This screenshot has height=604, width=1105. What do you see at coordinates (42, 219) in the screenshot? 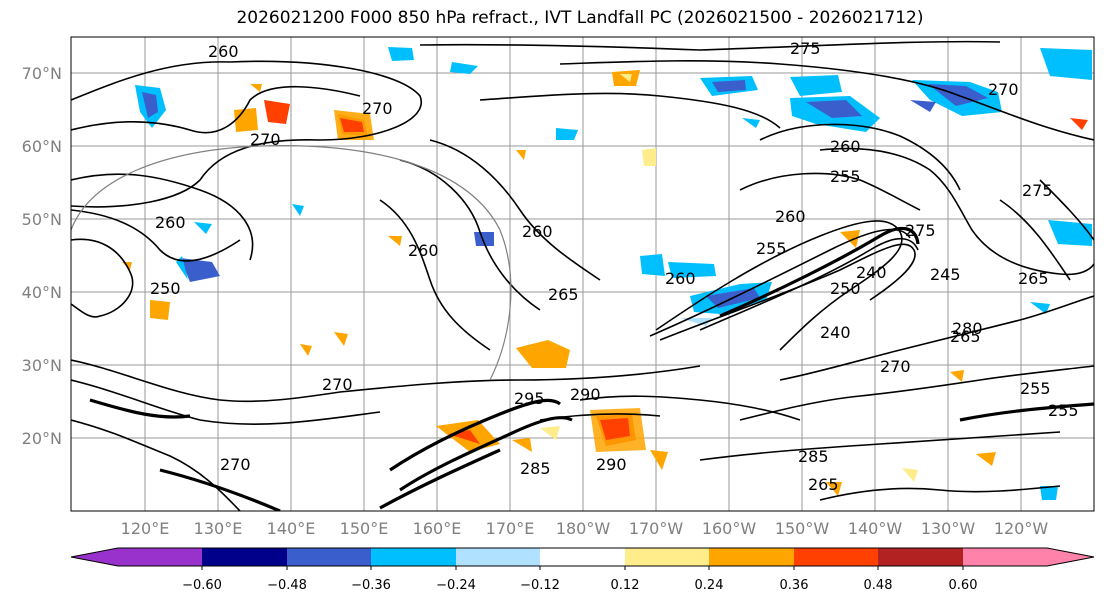
I see `lat-label: 50°N` at bounding box center [42, 219].